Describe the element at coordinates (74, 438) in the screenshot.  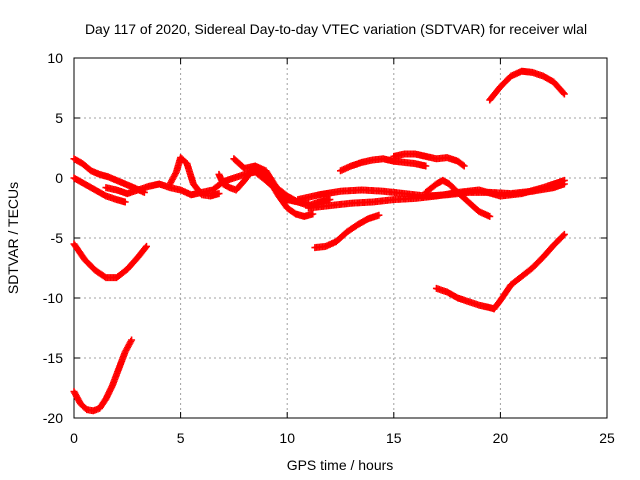
I see `x-tick-label: 0` at that location.